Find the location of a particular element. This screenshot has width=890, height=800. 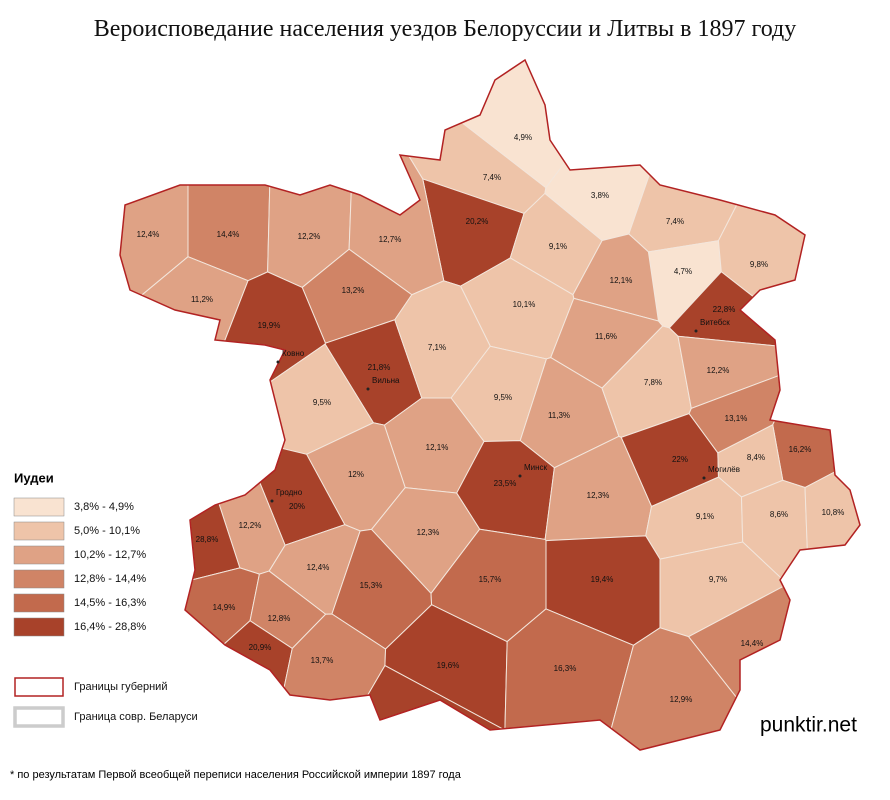

region-label: 28,8% is located at coordinates (207, 539).